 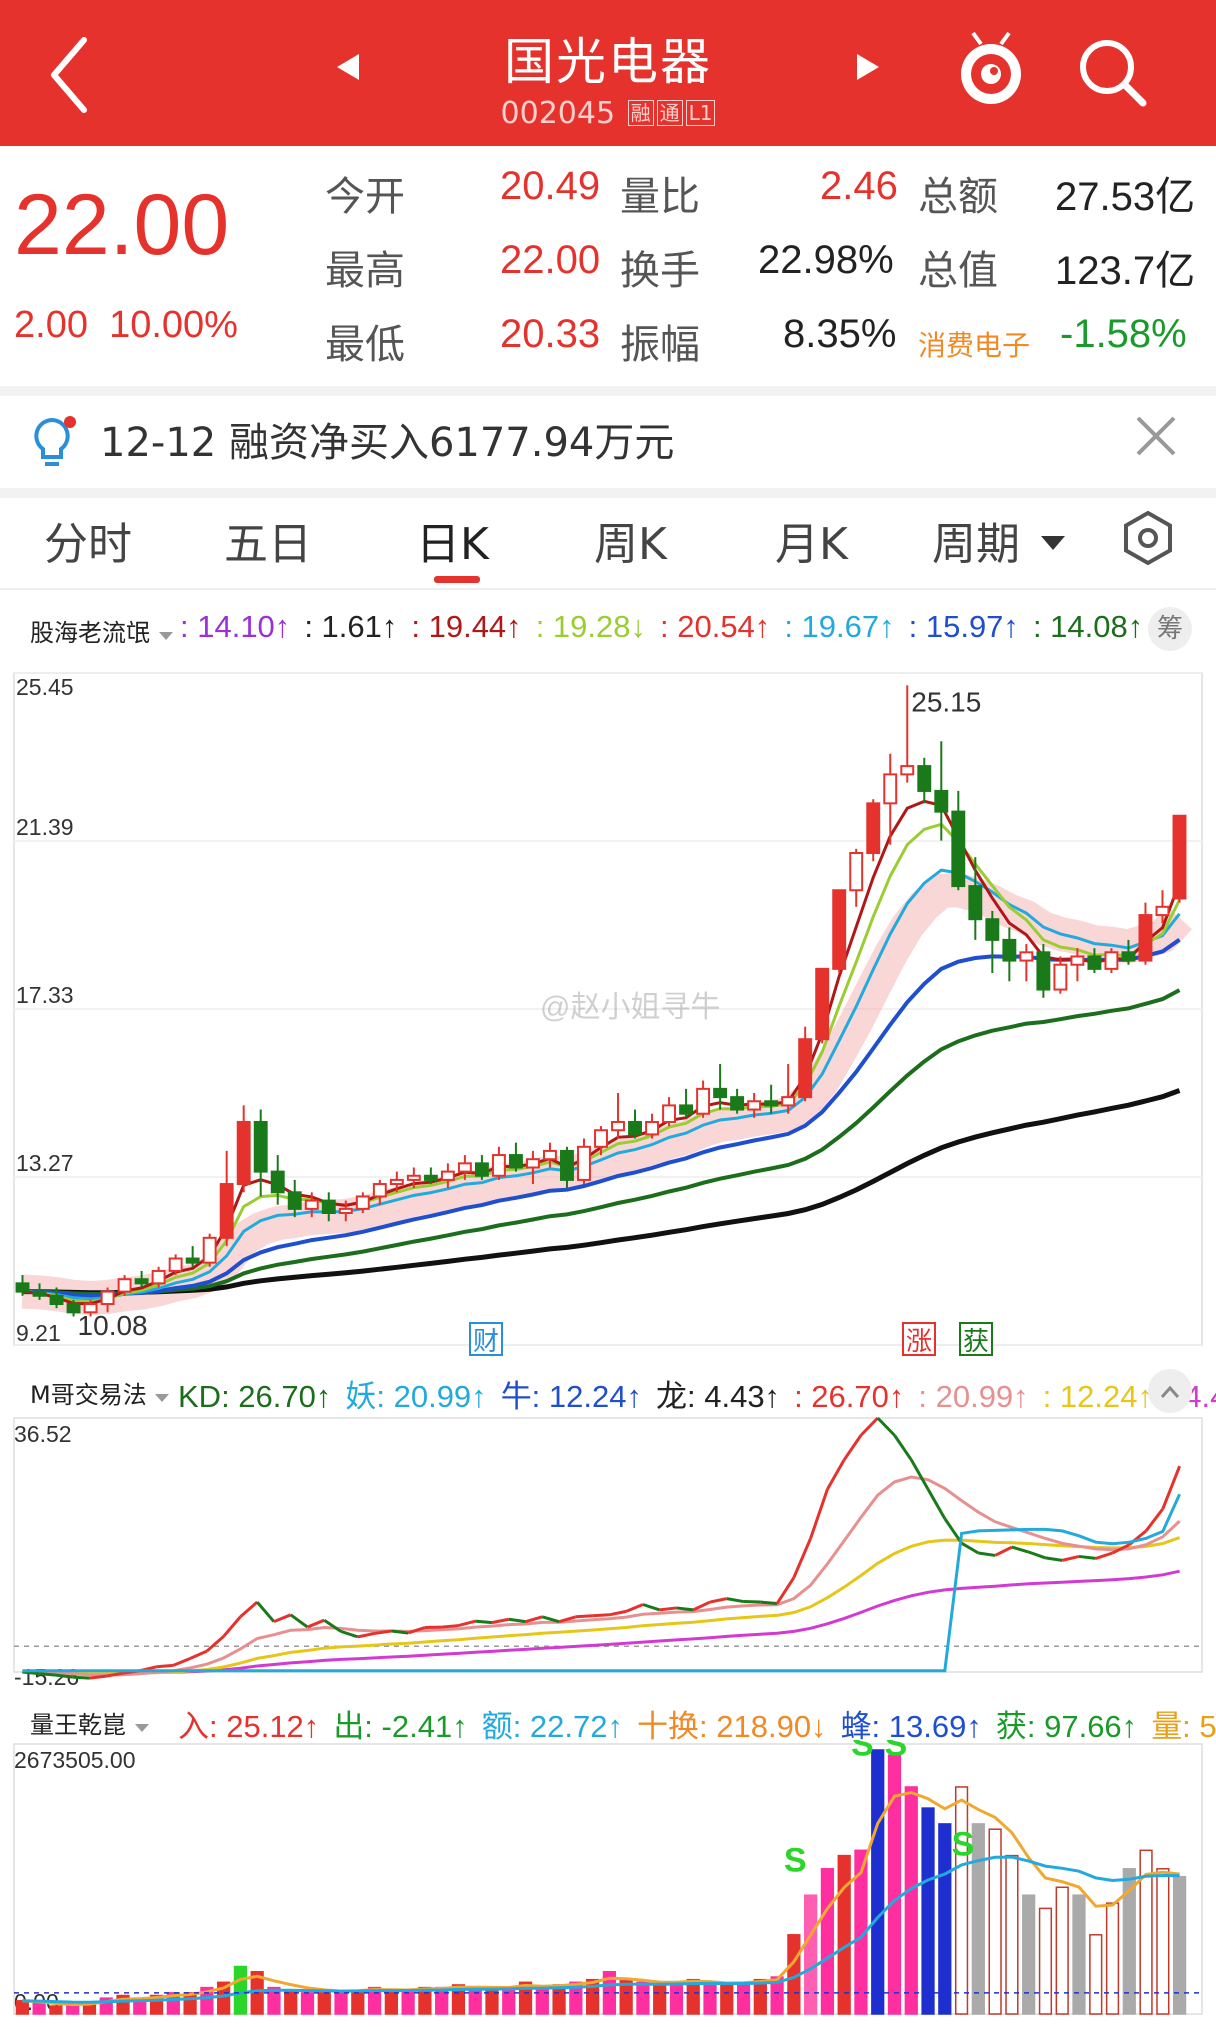 What do you see at coordinates (1156, 436) in the screenshot?
I see `close-icon` at bounding box center [1156, 436].